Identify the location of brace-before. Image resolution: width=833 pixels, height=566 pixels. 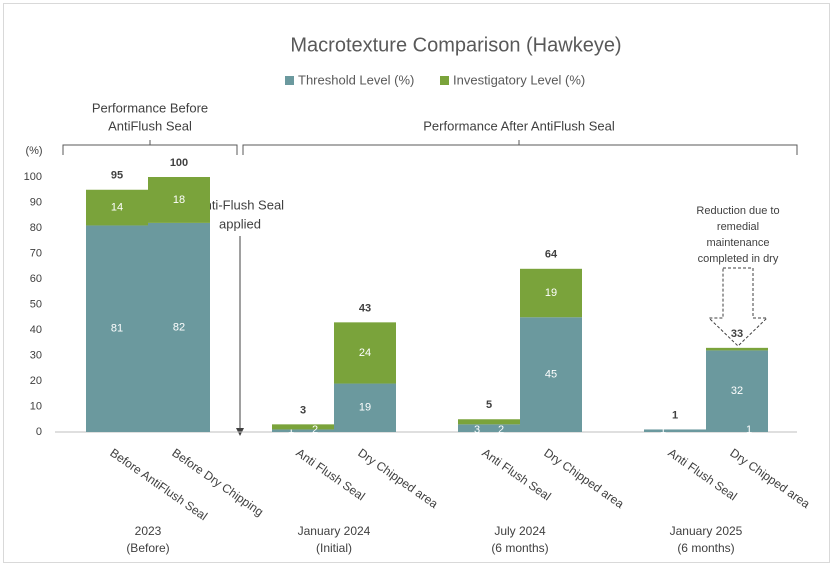
(150, 147).